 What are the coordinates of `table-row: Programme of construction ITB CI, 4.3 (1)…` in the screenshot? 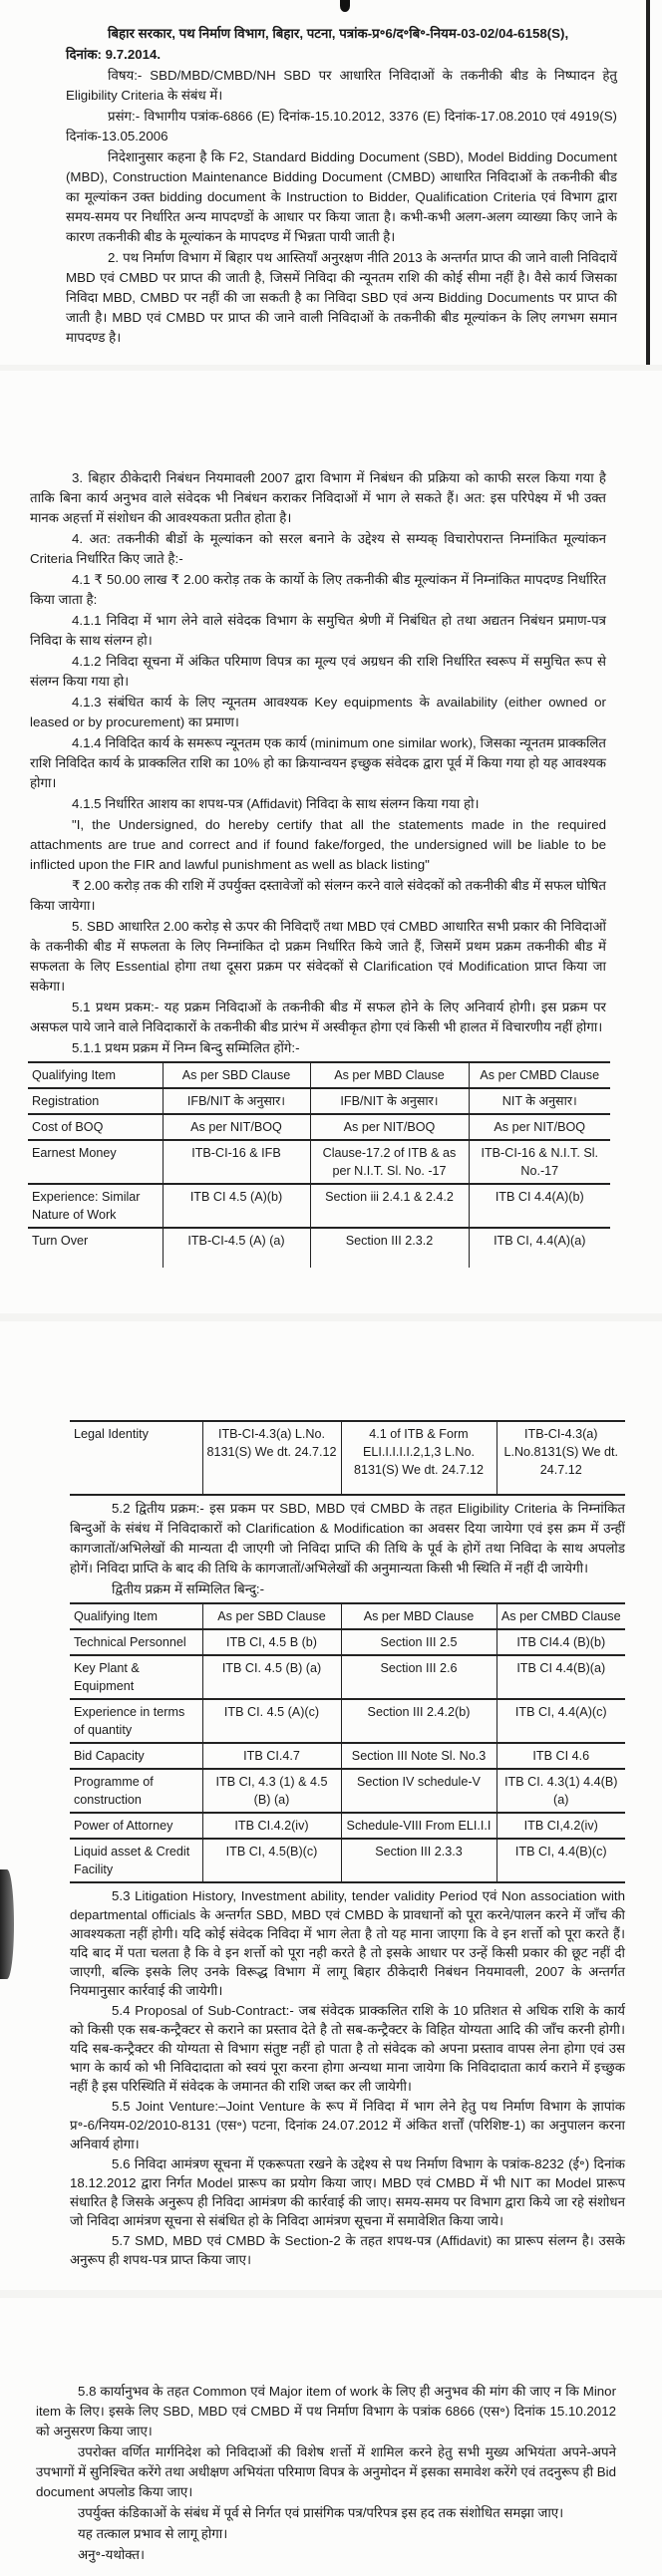 It's located at (347, 1790).